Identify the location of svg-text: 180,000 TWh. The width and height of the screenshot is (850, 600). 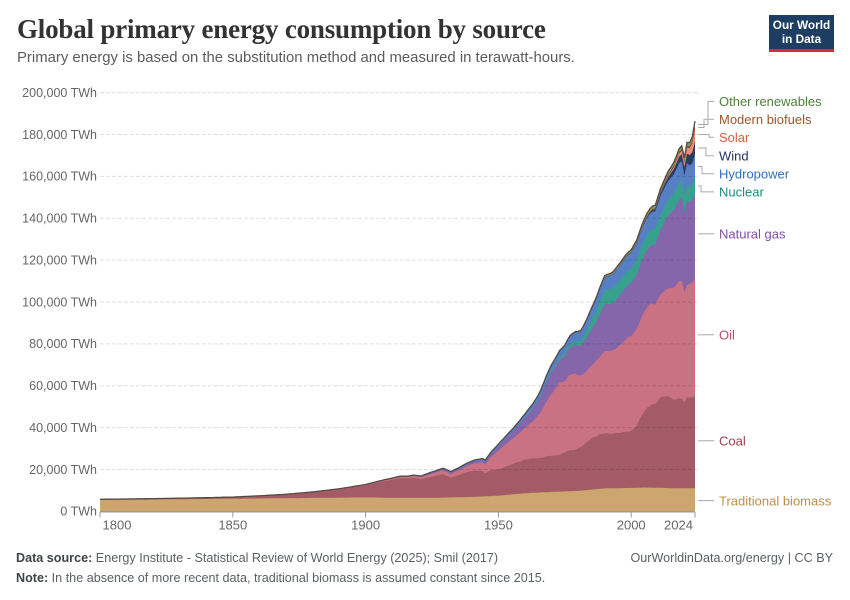
(59, 135).